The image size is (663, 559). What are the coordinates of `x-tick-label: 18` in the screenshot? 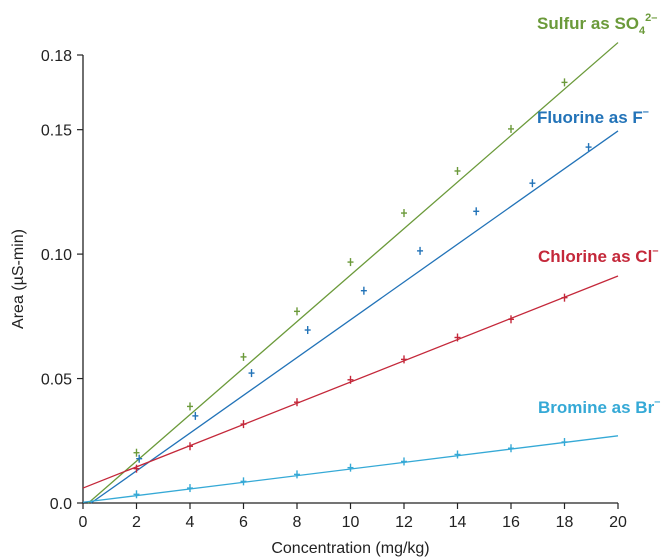 It's located at (565, 522).